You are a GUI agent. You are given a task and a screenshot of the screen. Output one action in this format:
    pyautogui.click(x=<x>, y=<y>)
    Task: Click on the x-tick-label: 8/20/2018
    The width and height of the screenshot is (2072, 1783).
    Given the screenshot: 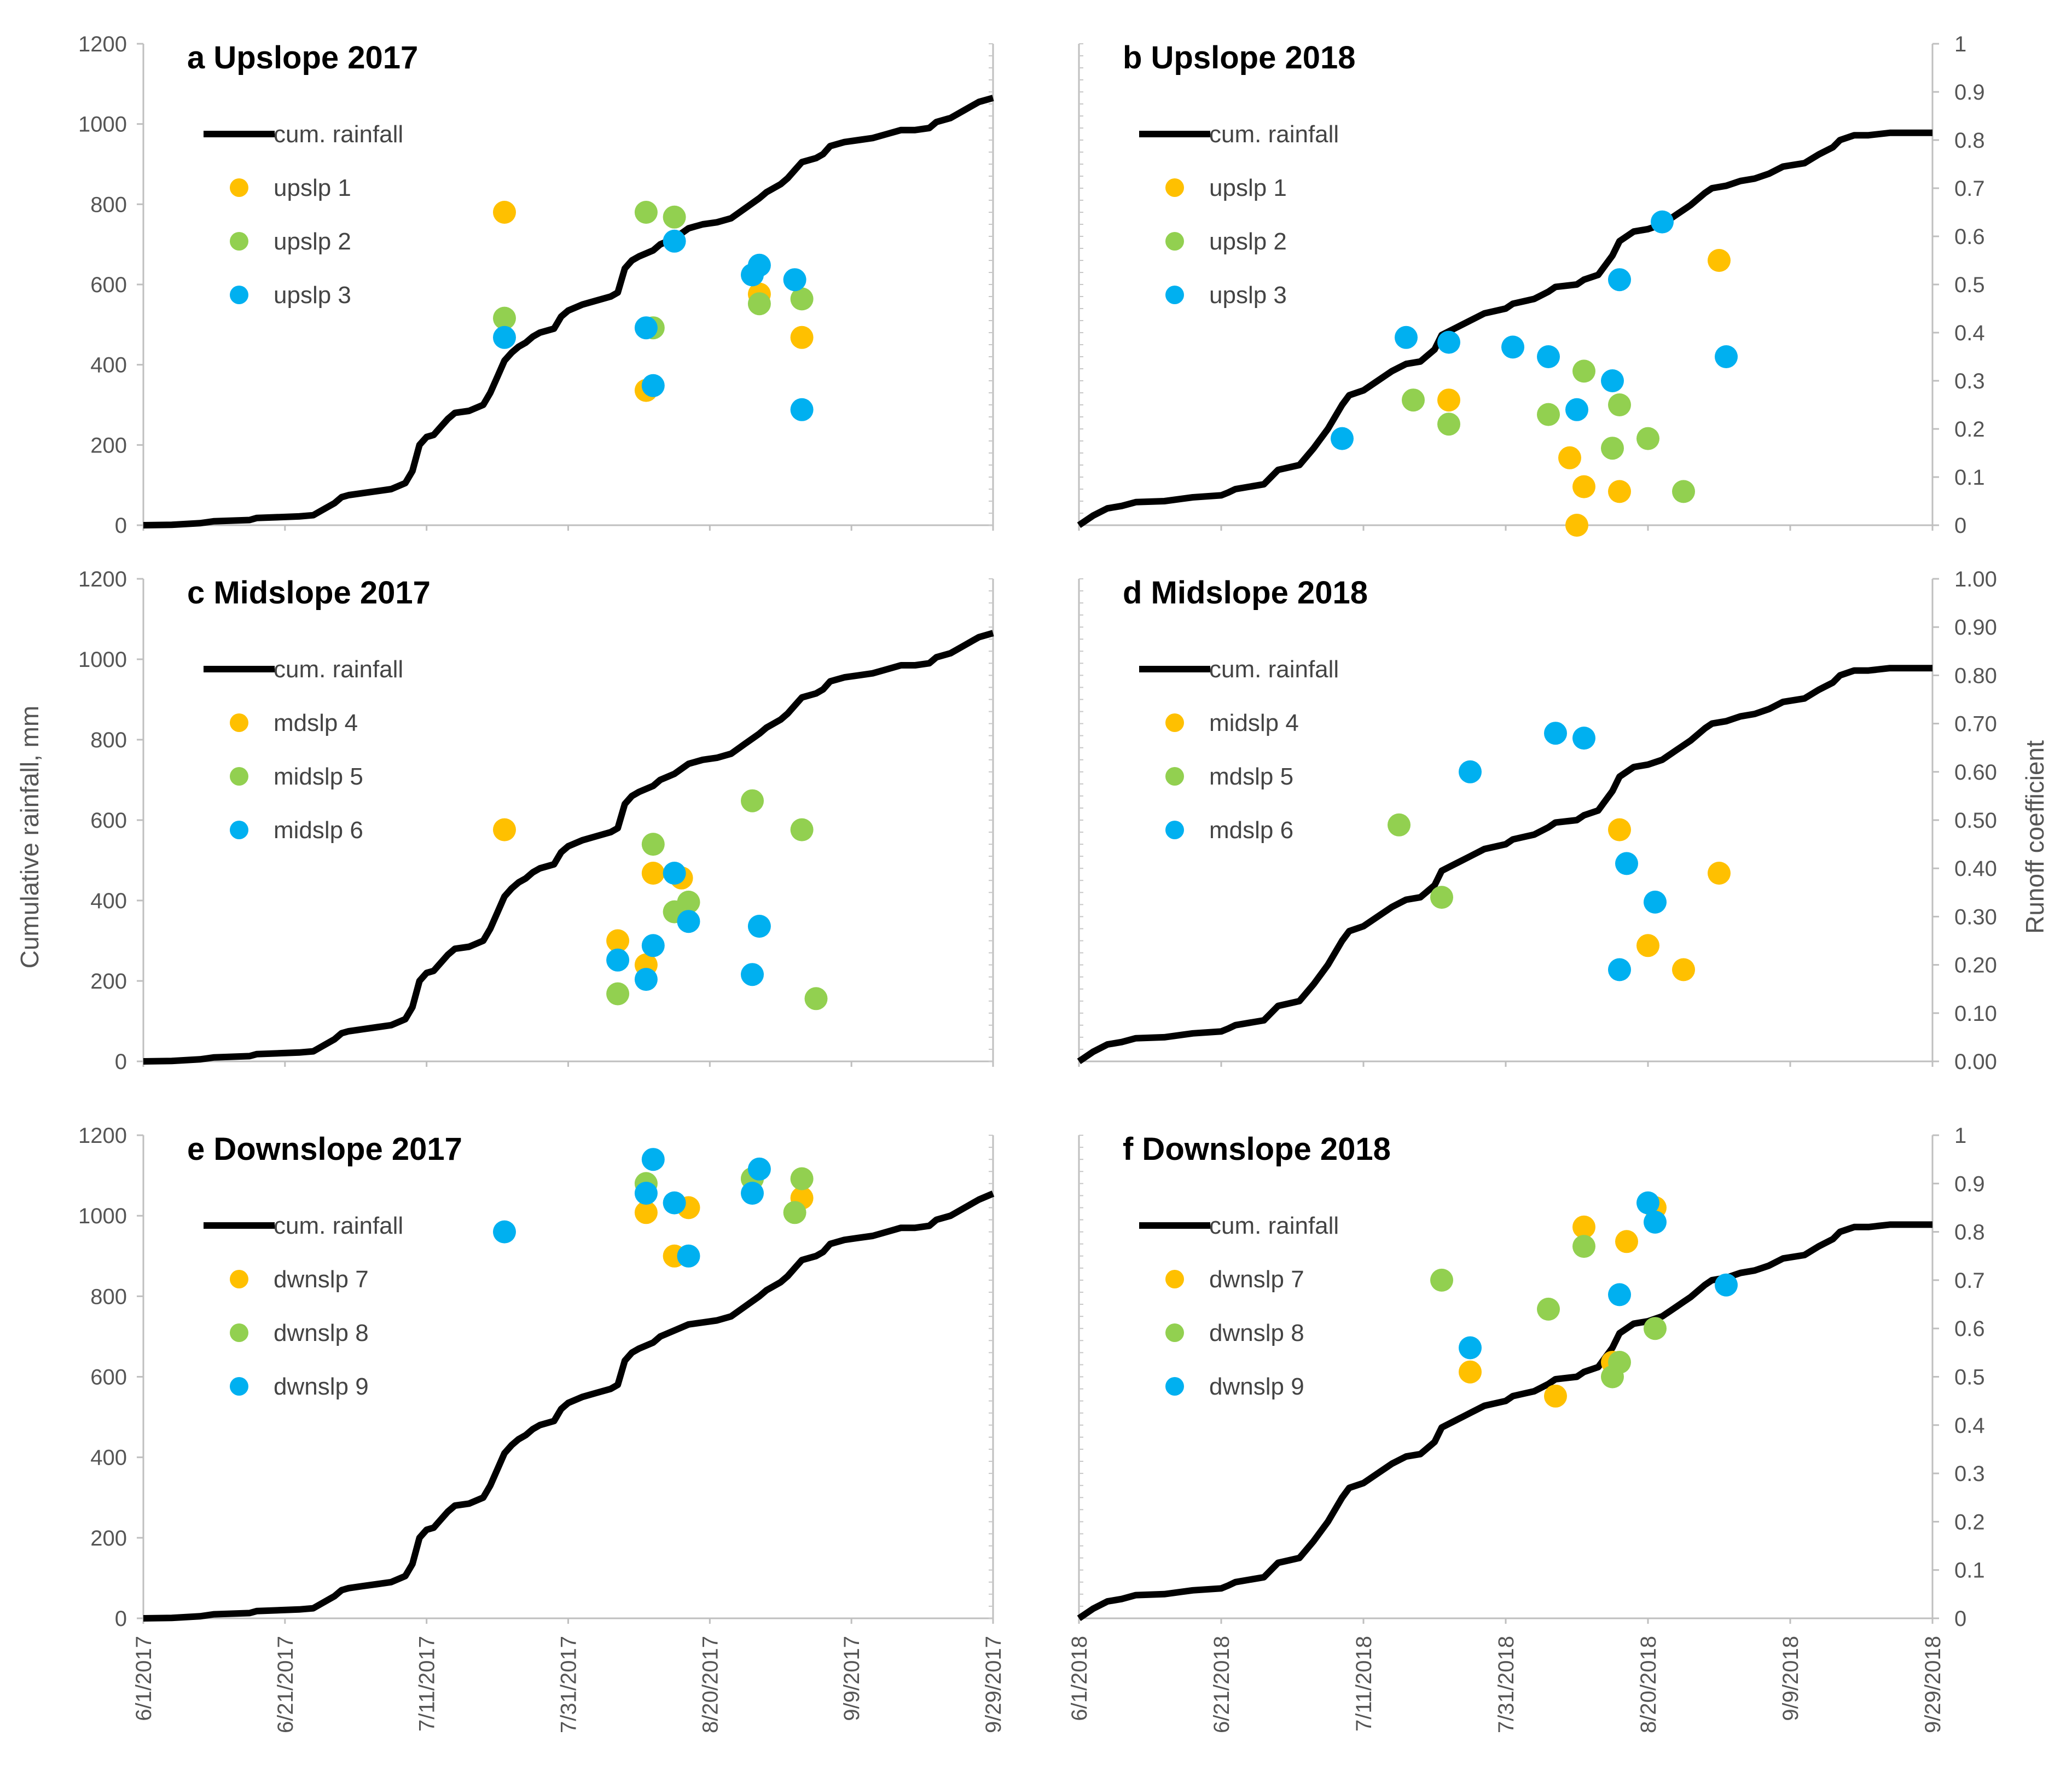 What is the action you would take?
    pyautogui.click(x=1649, y=1684)
    